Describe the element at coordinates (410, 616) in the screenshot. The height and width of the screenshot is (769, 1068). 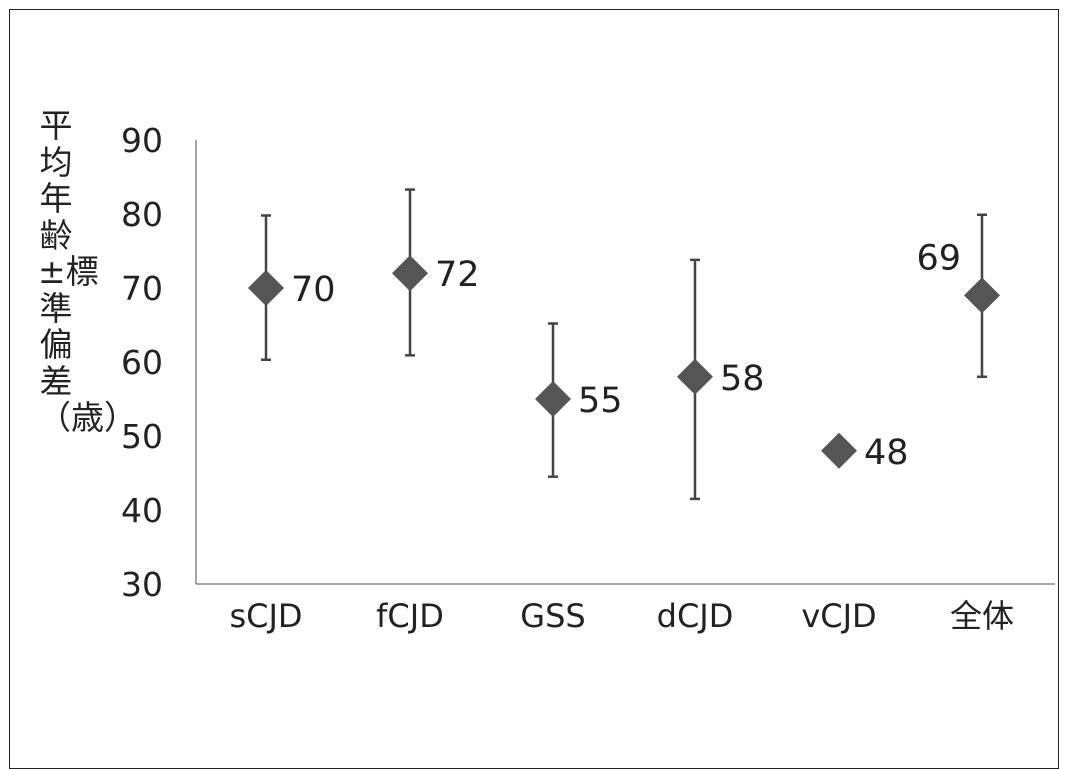
I see `x-tick-label: fCJD` at that location.